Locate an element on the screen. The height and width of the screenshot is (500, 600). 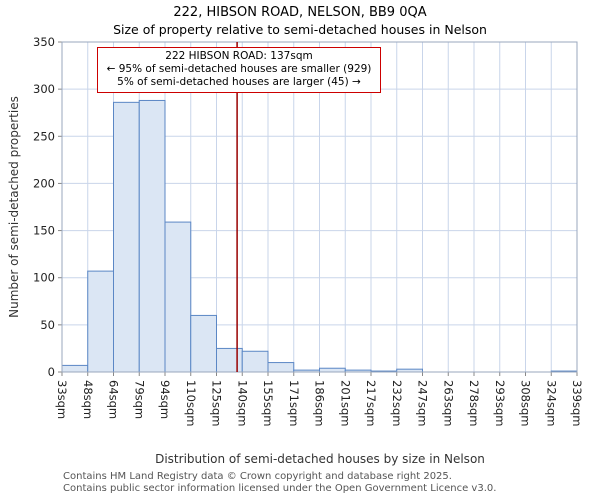
x-tick-label: 247sqm is located at coordinates (423, 403).